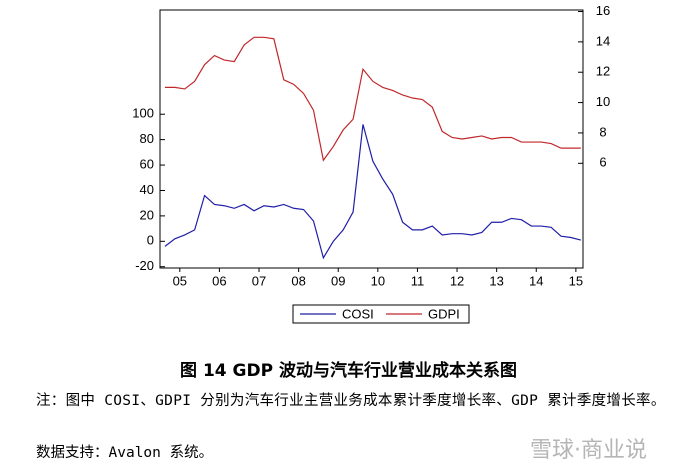  I want to click on x-tick-label: 14, so click(536, 280).